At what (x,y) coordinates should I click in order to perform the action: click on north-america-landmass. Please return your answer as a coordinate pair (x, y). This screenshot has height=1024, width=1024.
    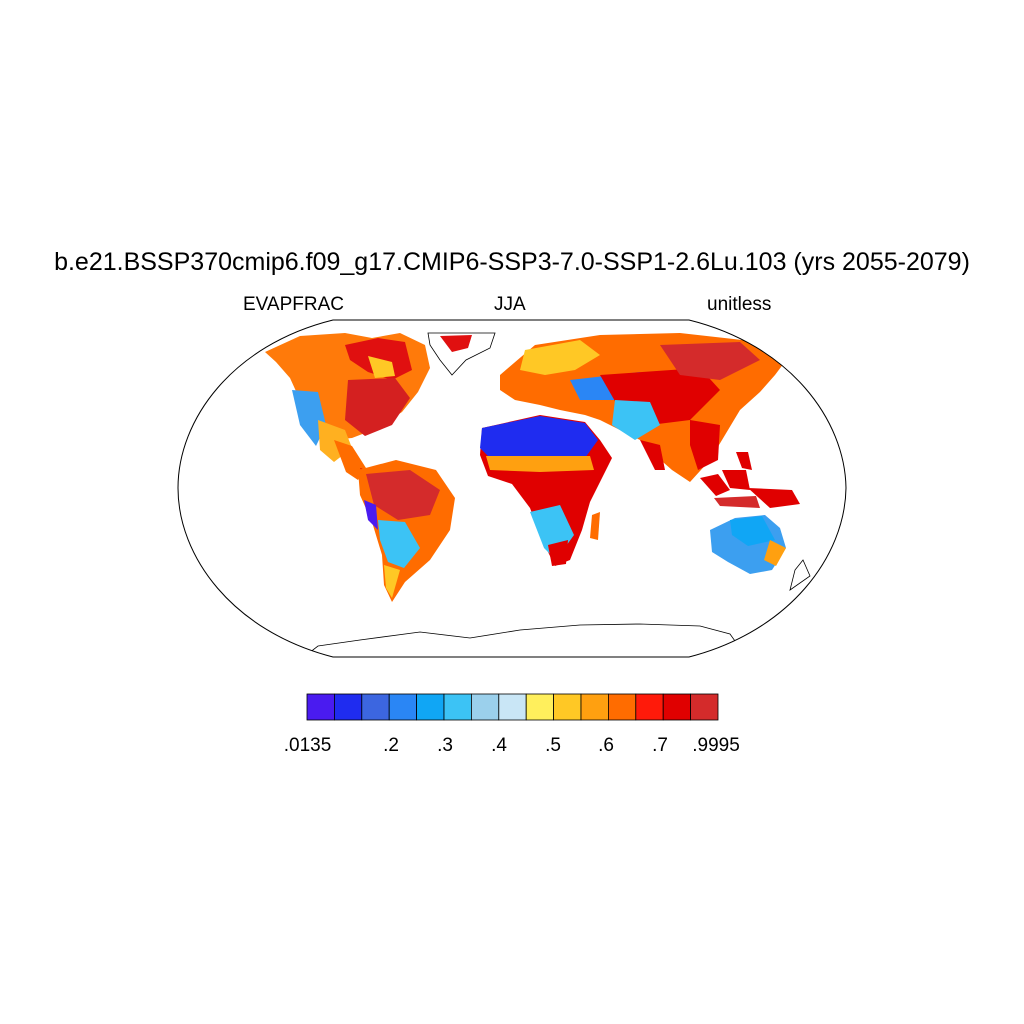
    Looking at the image, I should click on (347, 410).